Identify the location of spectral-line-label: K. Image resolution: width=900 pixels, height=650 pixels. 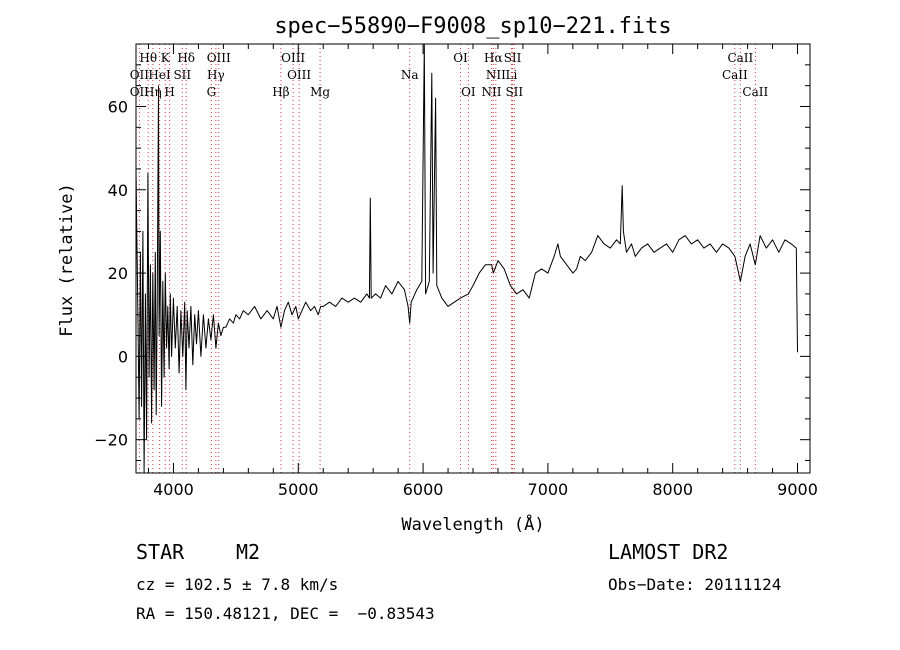
(166, 58).